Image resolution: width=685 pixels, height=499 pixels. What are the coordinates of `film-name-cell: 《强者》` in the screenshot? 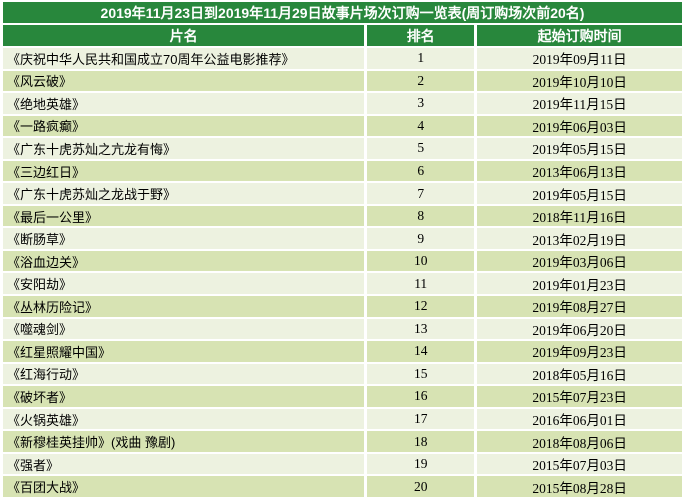 It's located at (184, 464).